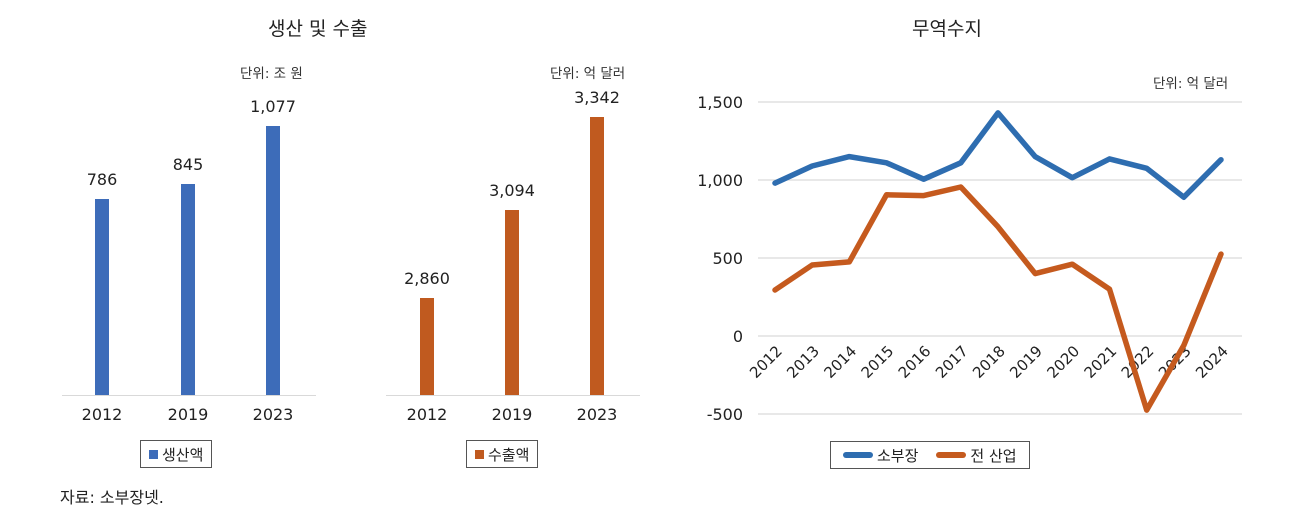  I want to click on export-bar-2023, so click(597, 256).